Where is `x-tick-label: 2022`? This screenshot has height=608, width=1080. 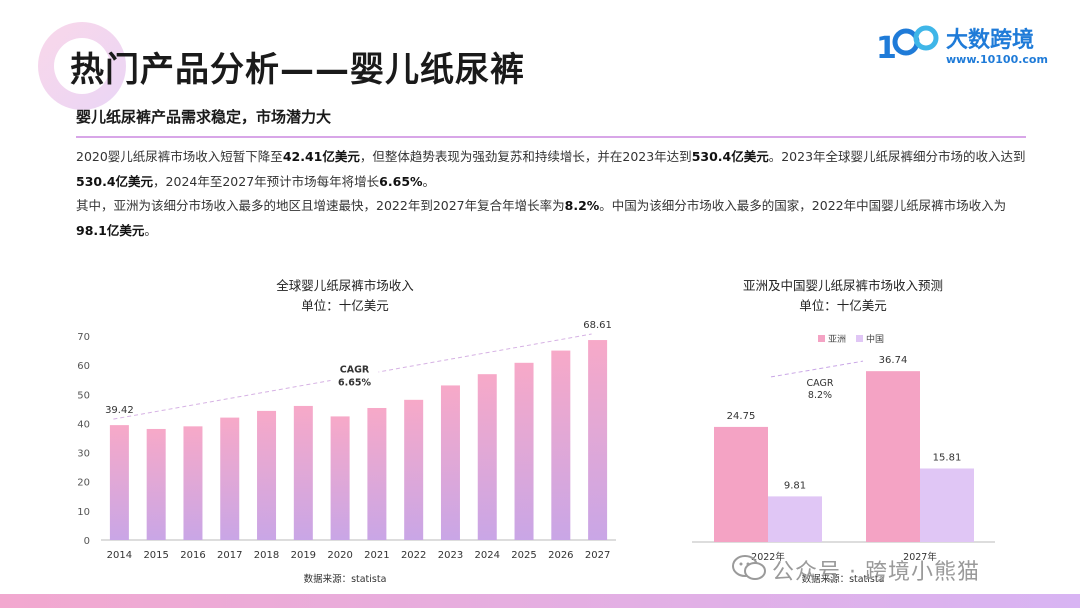
x-tick-label: 2022 is located at coordinates (413, 555).